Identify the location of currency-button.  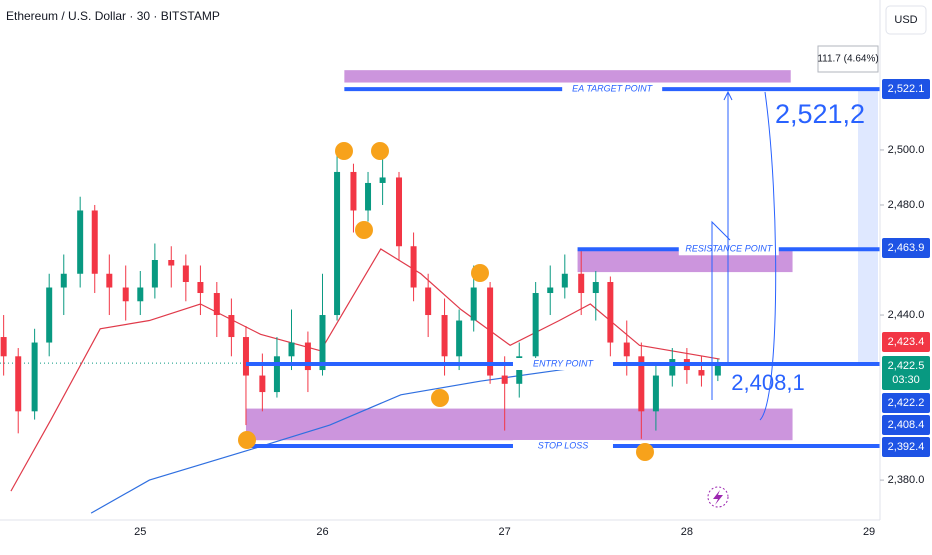
(906, 20).